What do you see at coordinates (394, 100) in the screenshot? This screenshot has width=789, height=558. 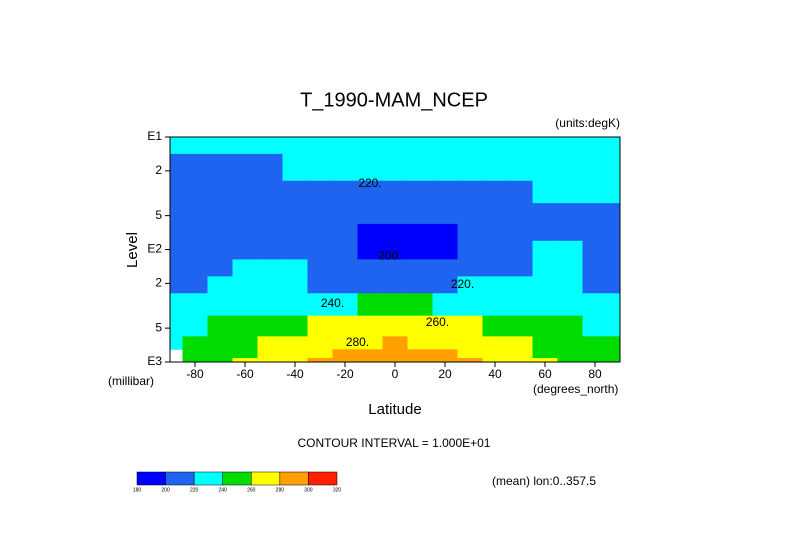 I see `chart-title: T_1990-MAM_NCEP` at bounding box center [394, 100].